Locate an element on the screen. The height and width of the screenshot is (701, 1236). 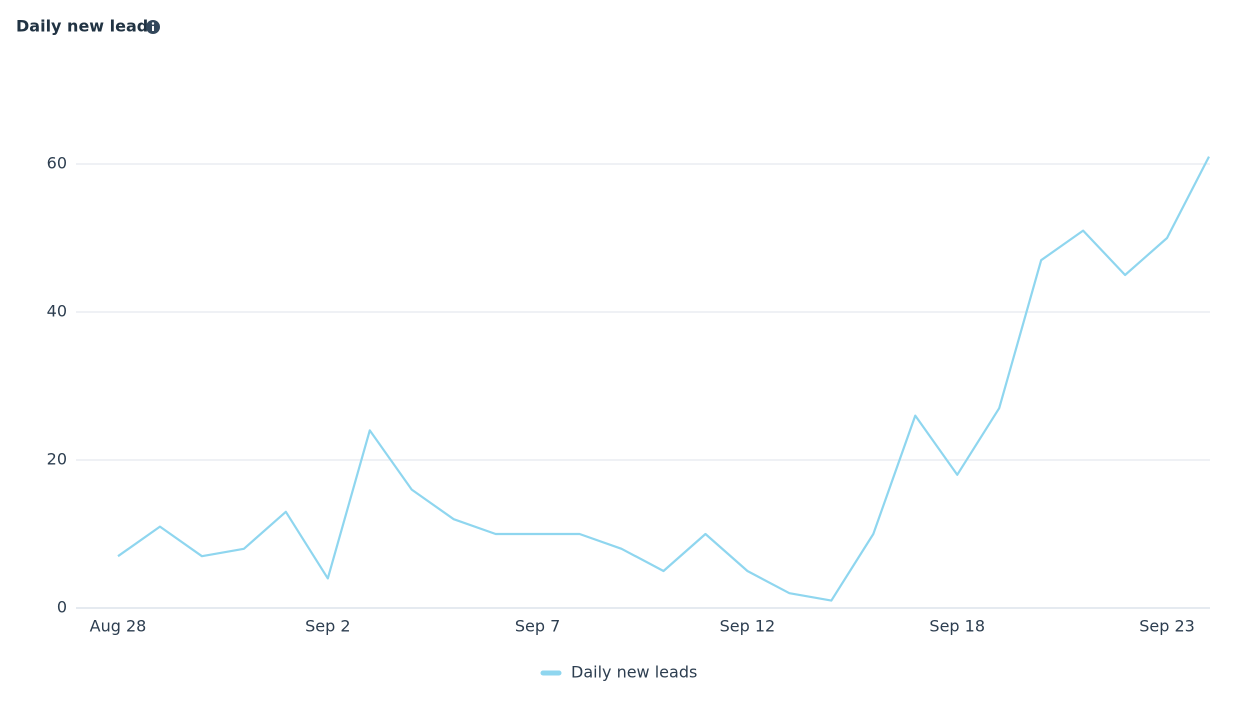
info-icon is located at coordinates (153, 27).